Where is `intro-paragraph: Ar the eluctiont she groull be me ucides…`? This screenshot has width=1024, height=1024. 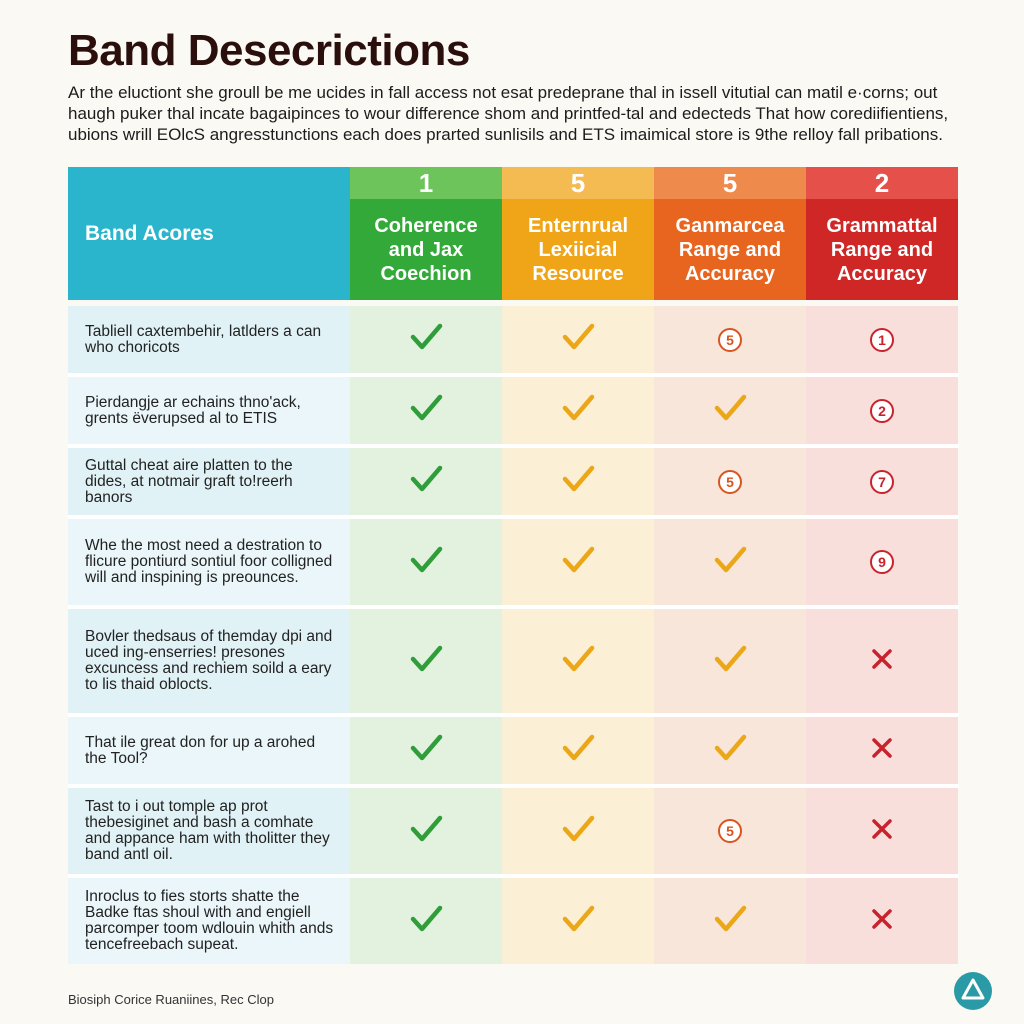 intro-paragraph: Ar the eluctiont she groull be me ucides… is located at coordinates (513, 113).